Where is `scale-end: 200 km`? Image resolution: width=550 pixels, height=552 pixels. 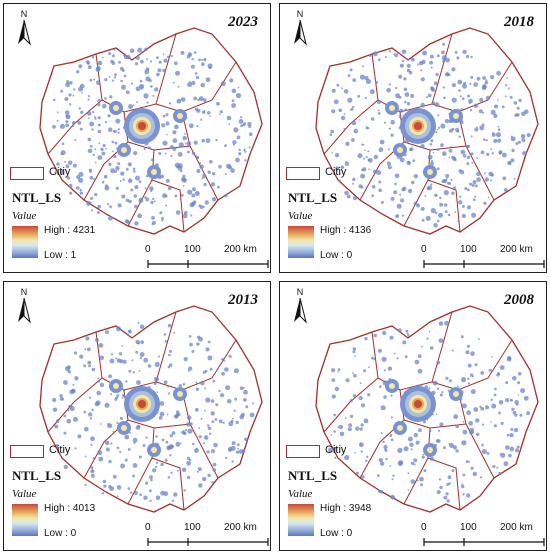 scale-end: 200 km is located at coordinates (516, 527).